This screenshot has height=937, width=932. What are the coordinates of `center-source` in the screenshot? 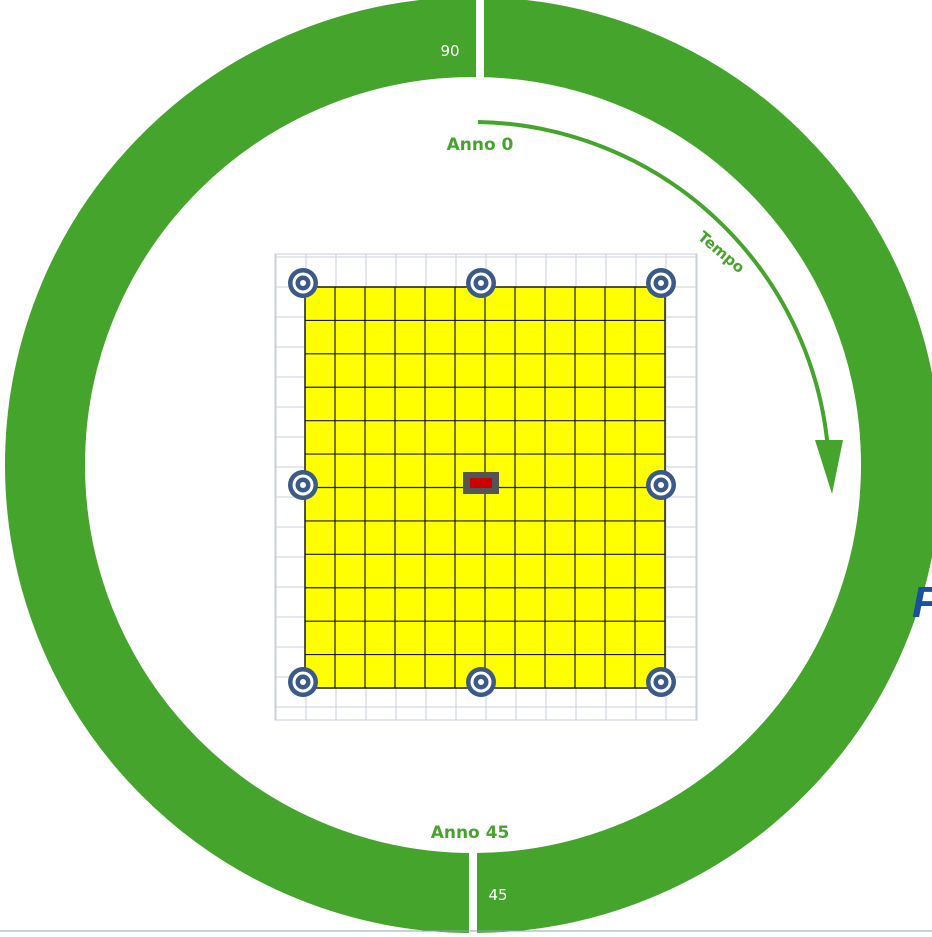 It's located at (481, 483).